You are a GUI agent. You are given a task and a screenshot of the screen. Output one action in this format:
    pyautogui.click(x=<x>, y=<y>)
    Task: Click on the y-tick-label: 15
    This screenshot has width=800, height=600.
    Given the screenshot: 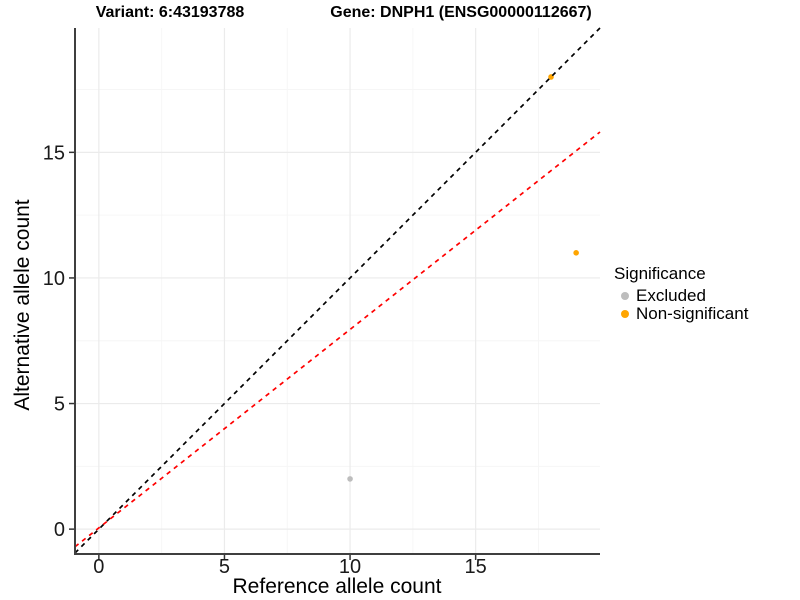 What is the action you would take?
    pyautogui.click(x=54, y=153)
    